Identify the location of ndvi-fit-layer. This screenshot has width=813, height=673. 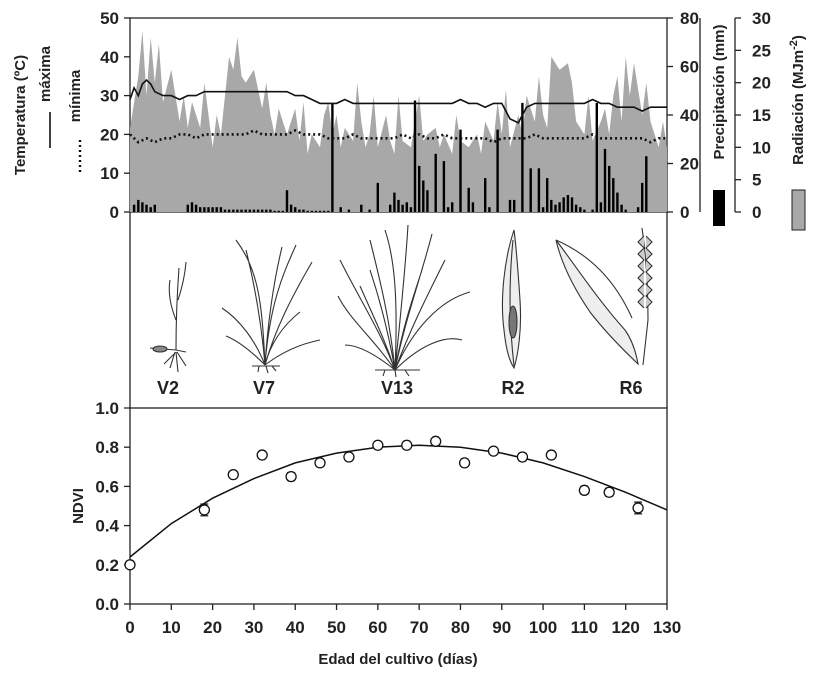
(398, 501).